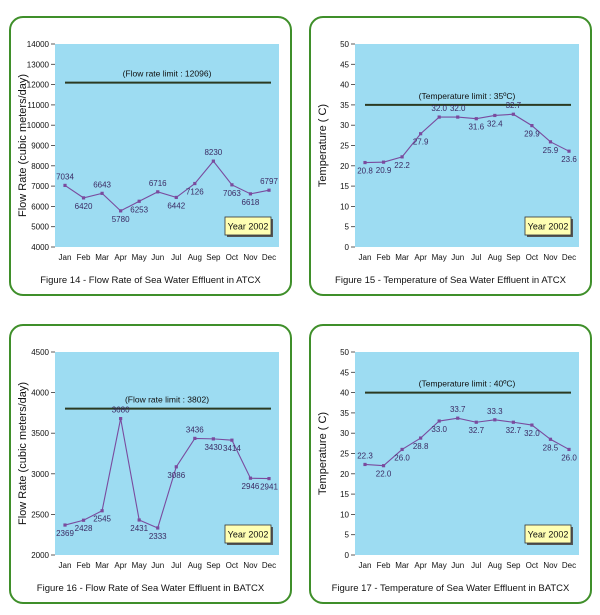  I want to click on x-tick-label: Apr, so click(120, 257).